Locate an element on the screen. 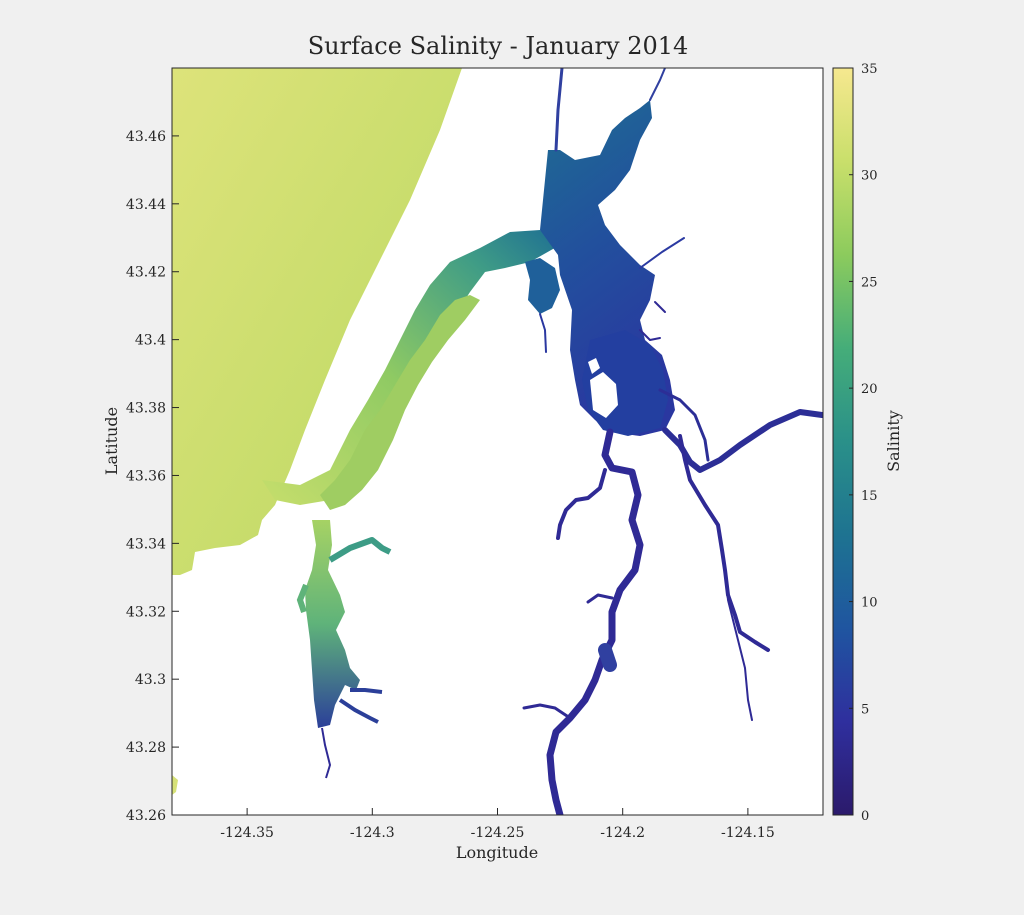  x-tick-label: -124.25 is located at coordinates (498, 833).